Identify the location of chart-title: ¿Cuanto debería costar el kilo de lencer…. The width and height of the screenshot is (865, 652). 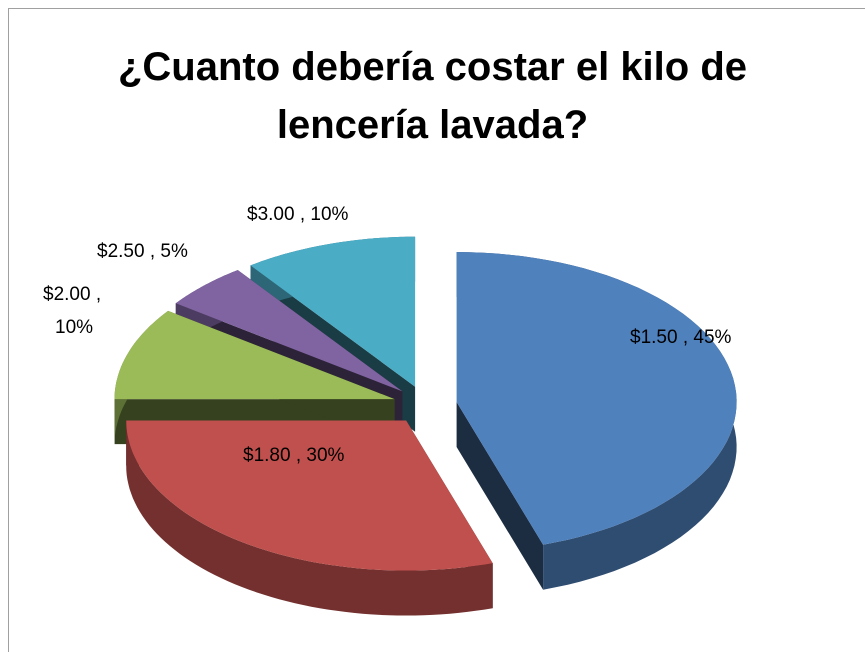
(432, 96).